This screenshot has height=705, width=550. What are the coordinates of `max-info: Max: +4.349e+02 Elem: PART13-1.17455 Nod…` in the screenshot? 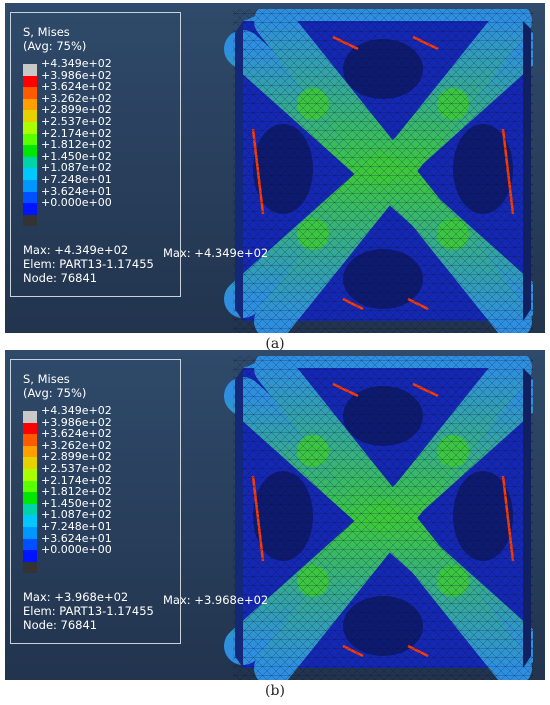 It's located at (88, 264).